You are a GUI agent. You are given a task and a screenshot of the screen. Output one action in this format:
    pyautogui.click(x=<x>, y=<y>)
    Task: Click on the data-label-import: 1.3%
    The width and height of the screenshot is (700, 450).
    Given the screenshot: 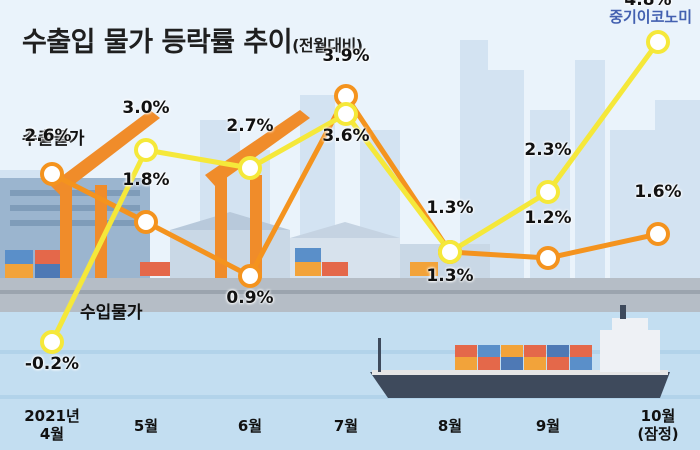 What is the action you would take?
    pyautogui.click(x=450, y=276)
    